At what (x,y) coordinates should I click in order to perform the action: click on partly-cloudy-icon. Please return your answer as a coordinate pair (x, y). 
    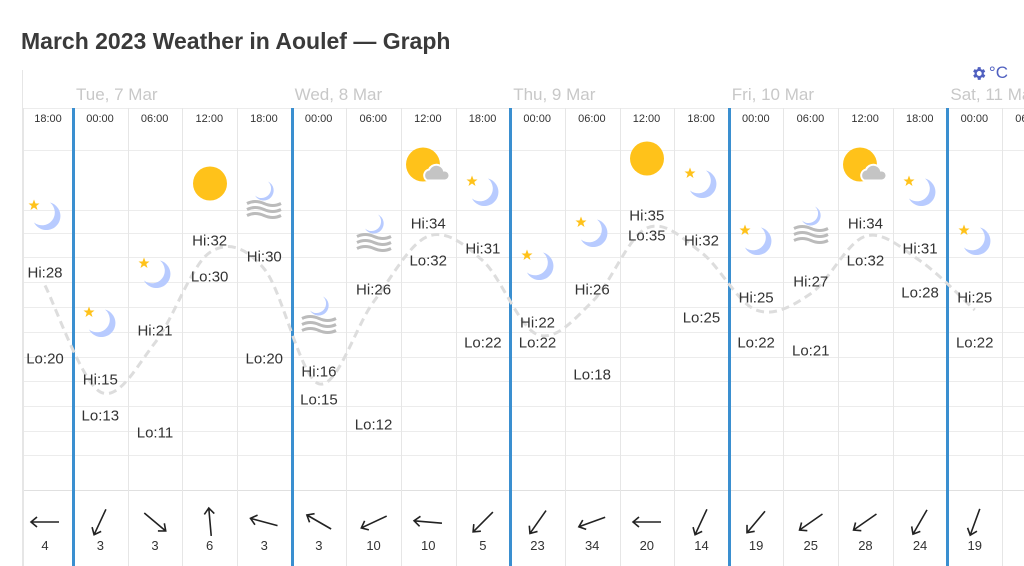
    Looking at the image, I should click on (428, 169).